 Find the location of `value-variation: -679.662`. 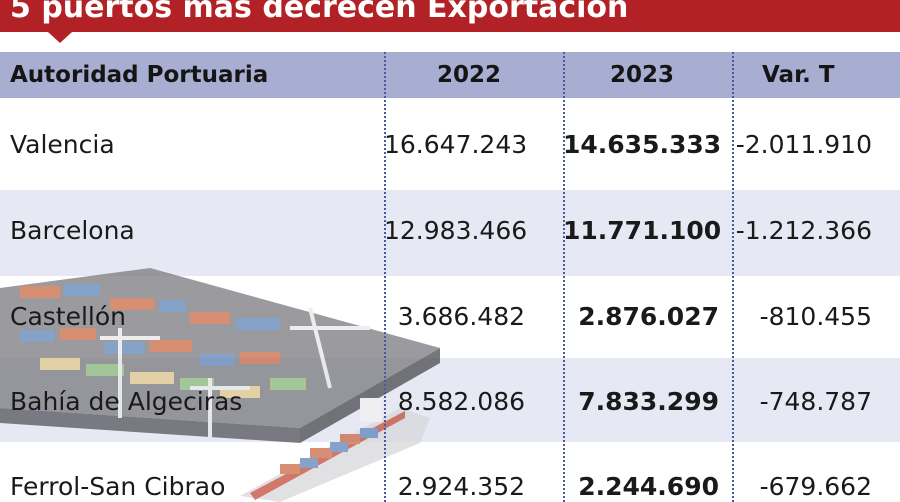

value-variation: -679.662 is located at coordinates (815, 486).